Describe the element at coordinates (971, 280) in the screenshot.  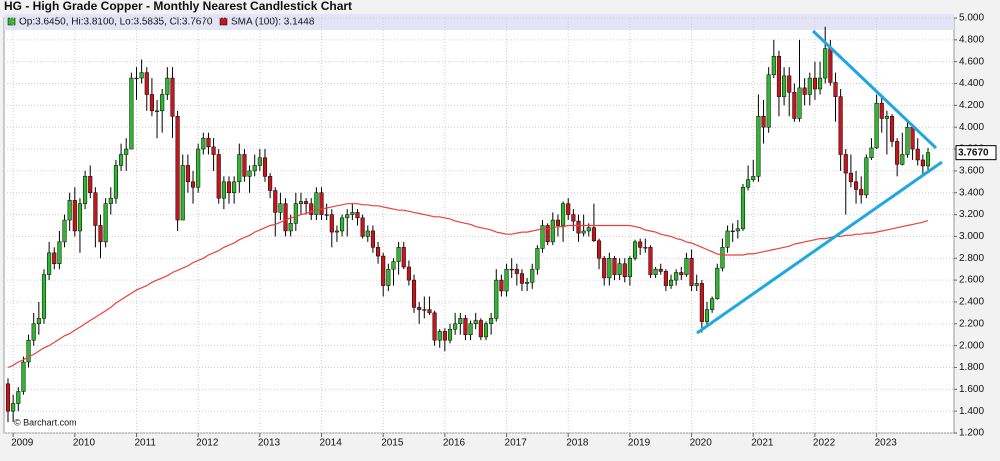
I see `y-tick-label: 2.600` at that location.